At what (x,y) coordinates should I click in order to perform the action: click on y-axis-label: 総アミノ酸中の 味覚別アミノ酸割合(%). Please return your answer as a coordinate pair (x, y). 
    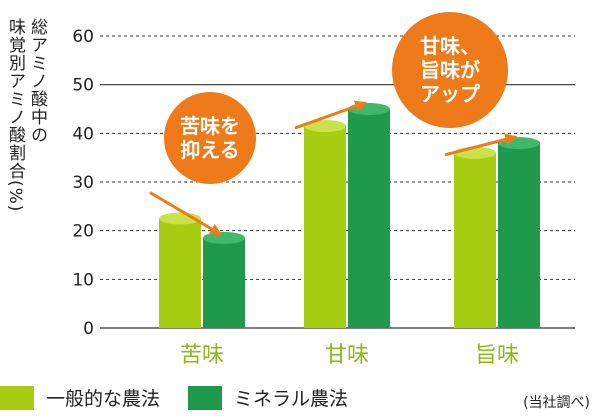
    Looking at the image, I should click on (26, 115).